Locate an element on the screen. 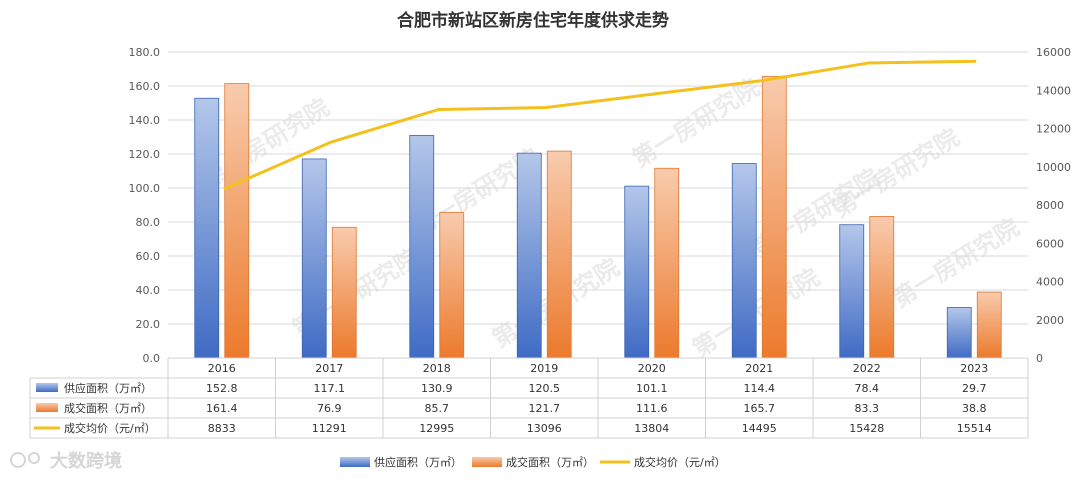 Image resolution: width=1077 pixels, height=483 pixels. table-cell: 11291 is located at coordinates (329, 428).